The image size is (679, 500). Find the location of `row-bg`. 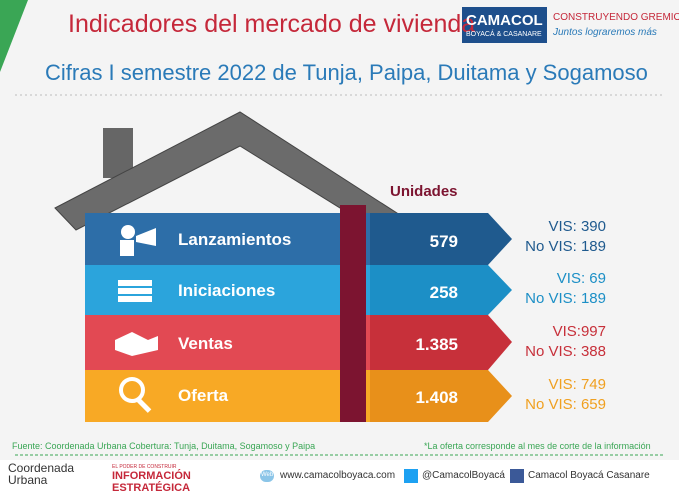

row-bg is located at coordinates (235, 239).